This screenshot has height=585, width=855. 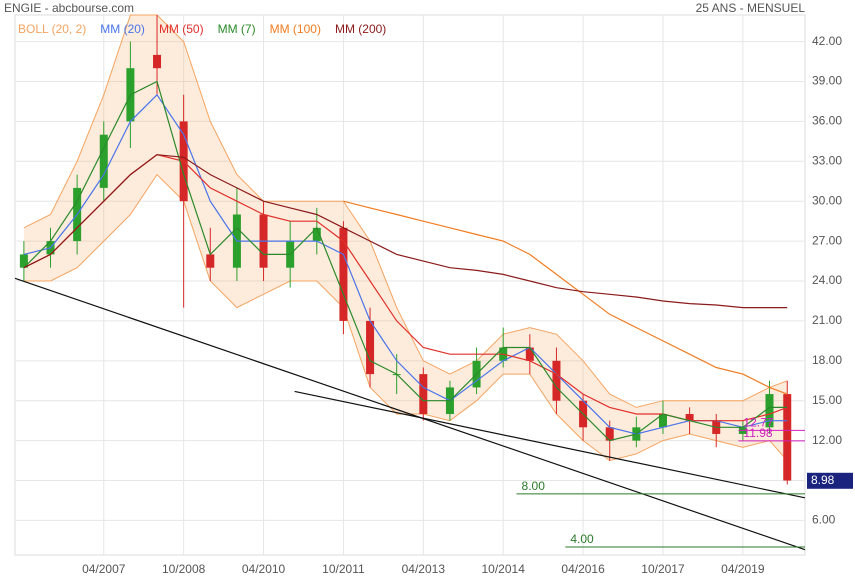 I want to click on x-tick-label: 10/2011, so click(x=343, y=569).